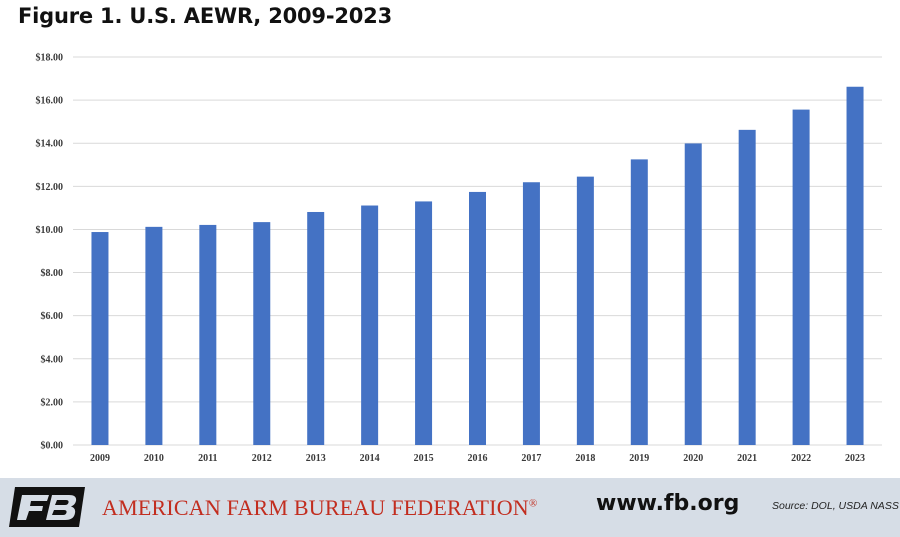  I want to click on bar-2021, so click(747, 287).